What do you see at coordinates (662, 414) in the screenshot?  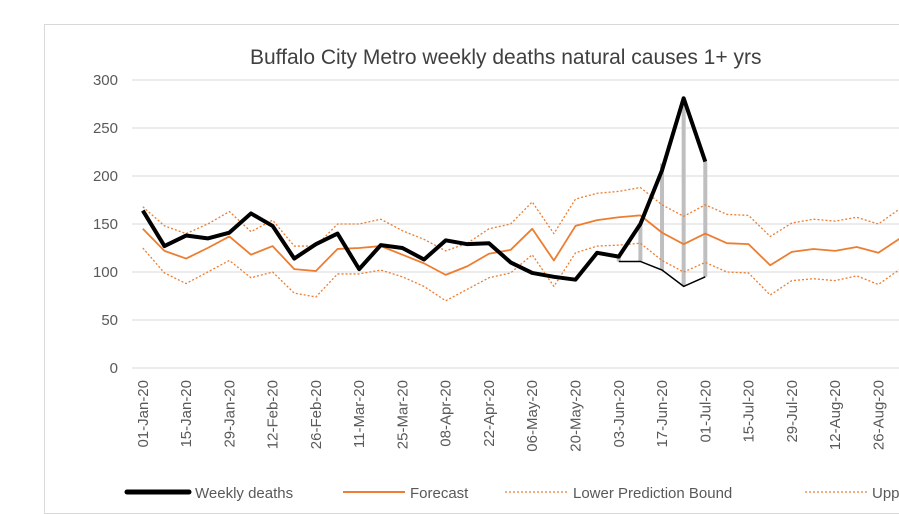 I see `x-tick-label: 17-Jun-20` at bounding box center [662, 414].